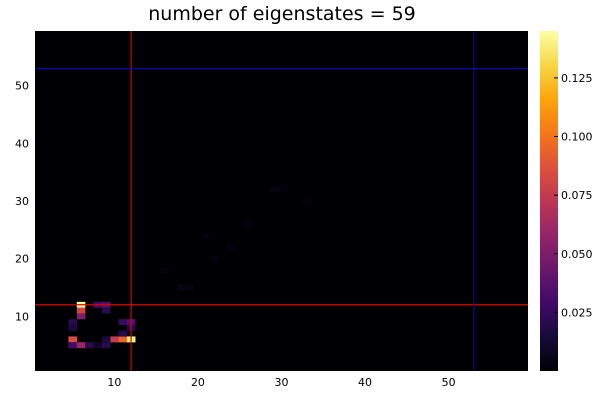 The height and width of the screenshot is (400, 600). Describe the element at coordinates (449, 382) in the screenshot. I see `x-tick-label: 50` at that location.